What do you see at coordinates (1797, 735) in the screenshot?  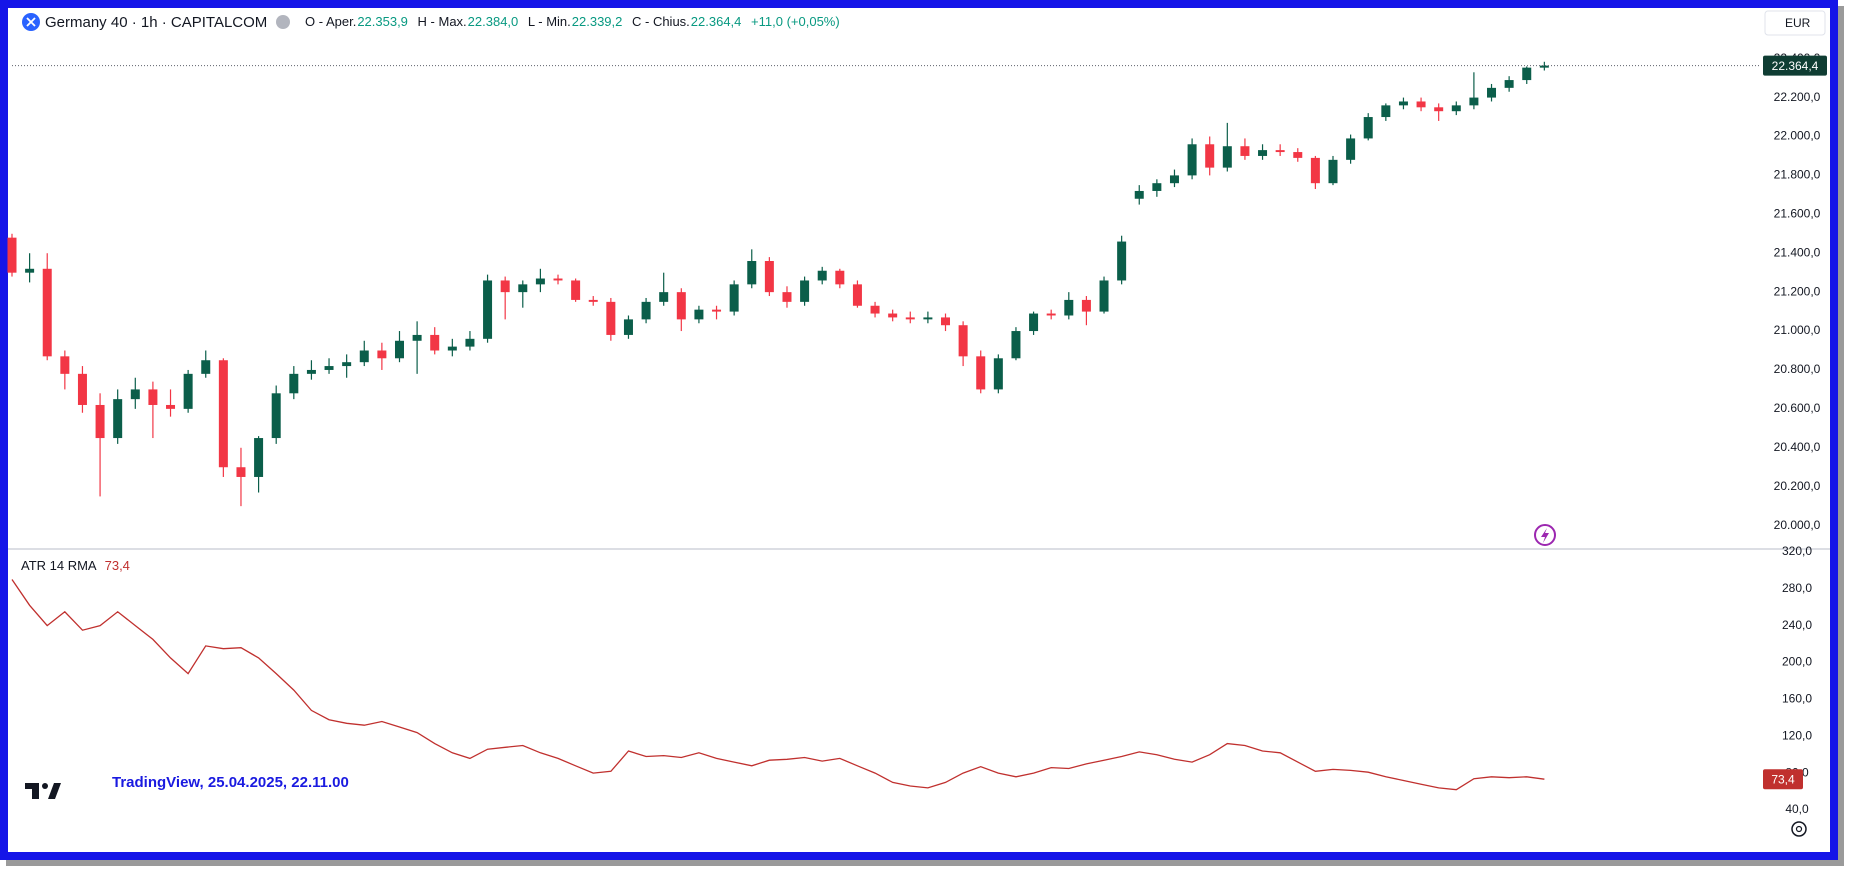 I see `y-tick-label: 120,0` at bounding box center [1797, 735].